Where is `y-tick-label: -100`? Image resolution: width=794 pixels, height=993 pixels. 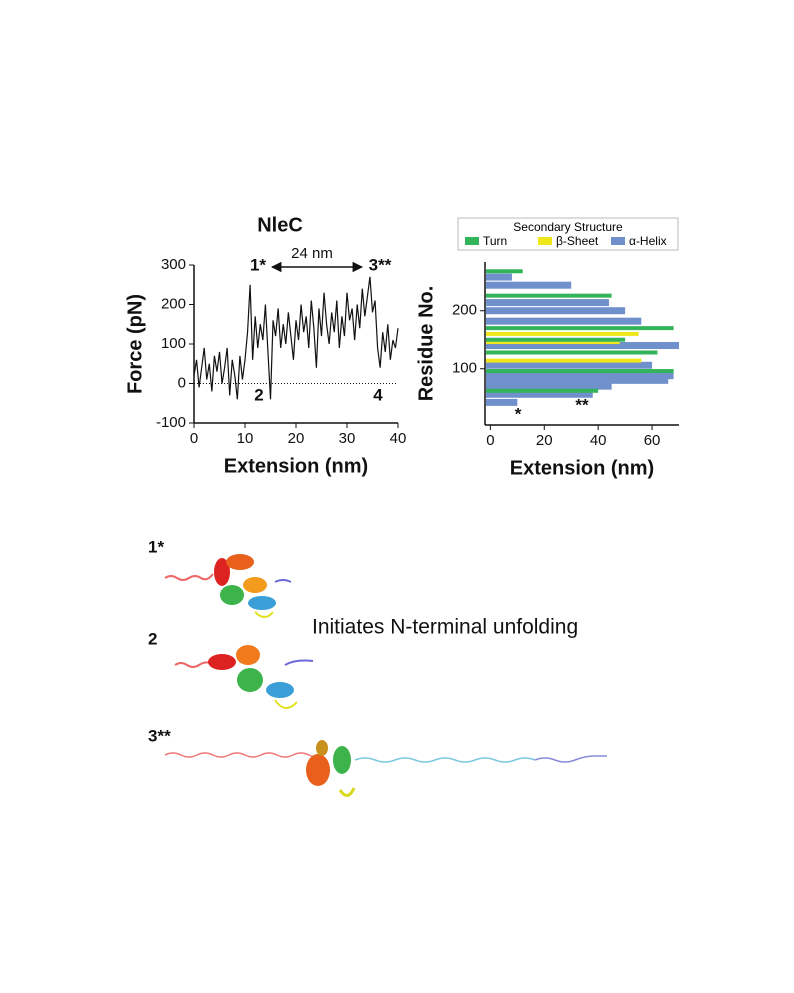
y-tick-label: -100 is located at coordinates (171, 422).